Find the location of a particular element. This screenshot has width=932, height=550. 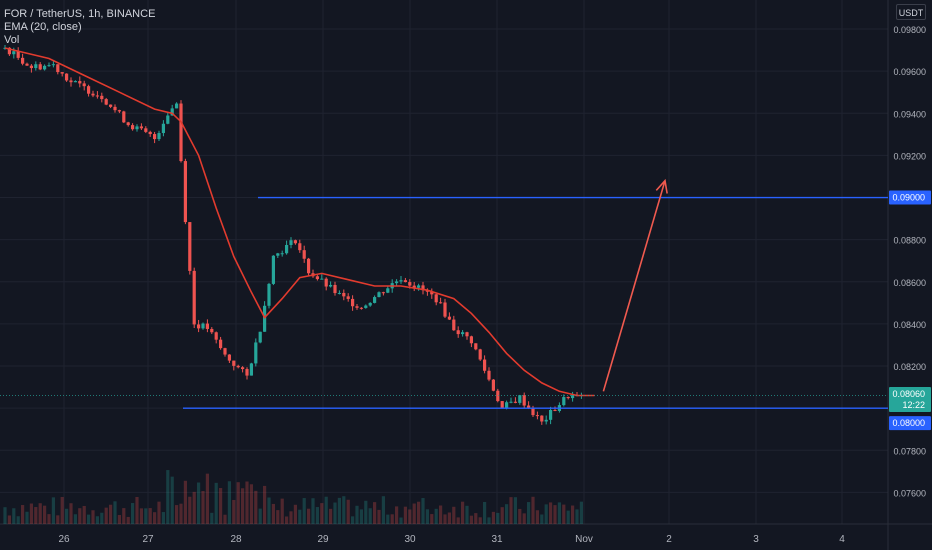

date-tick-label: Nov is located at coordinates (584, 539).